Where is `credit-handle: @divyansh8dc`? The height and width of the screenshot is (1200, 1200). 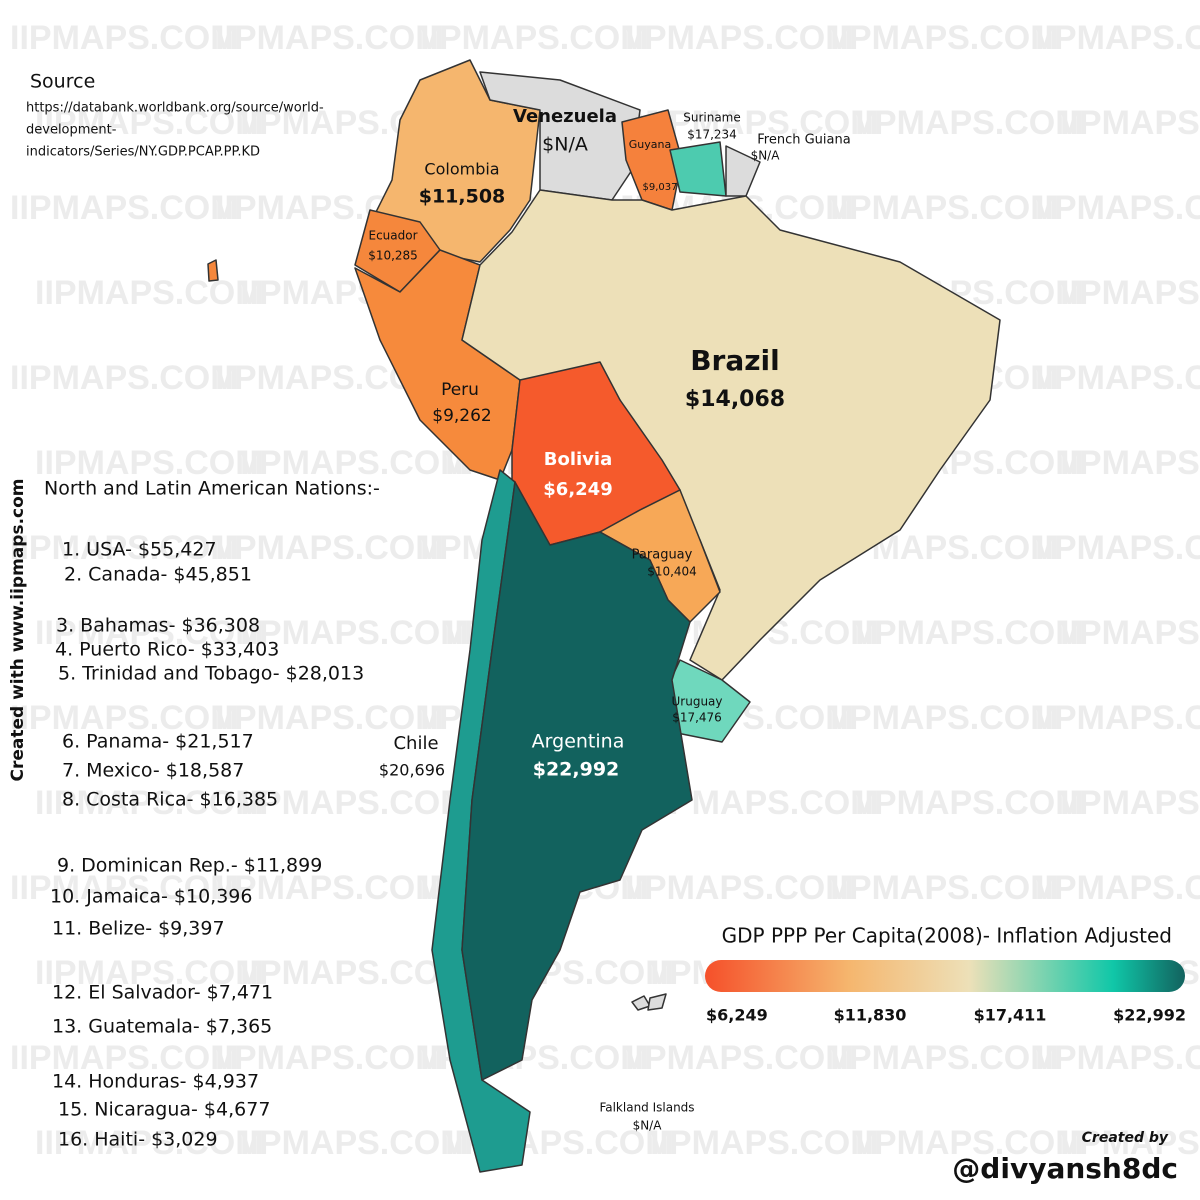 credit-handle: @divyansh8dc is located at coordinates (1065, 1168).